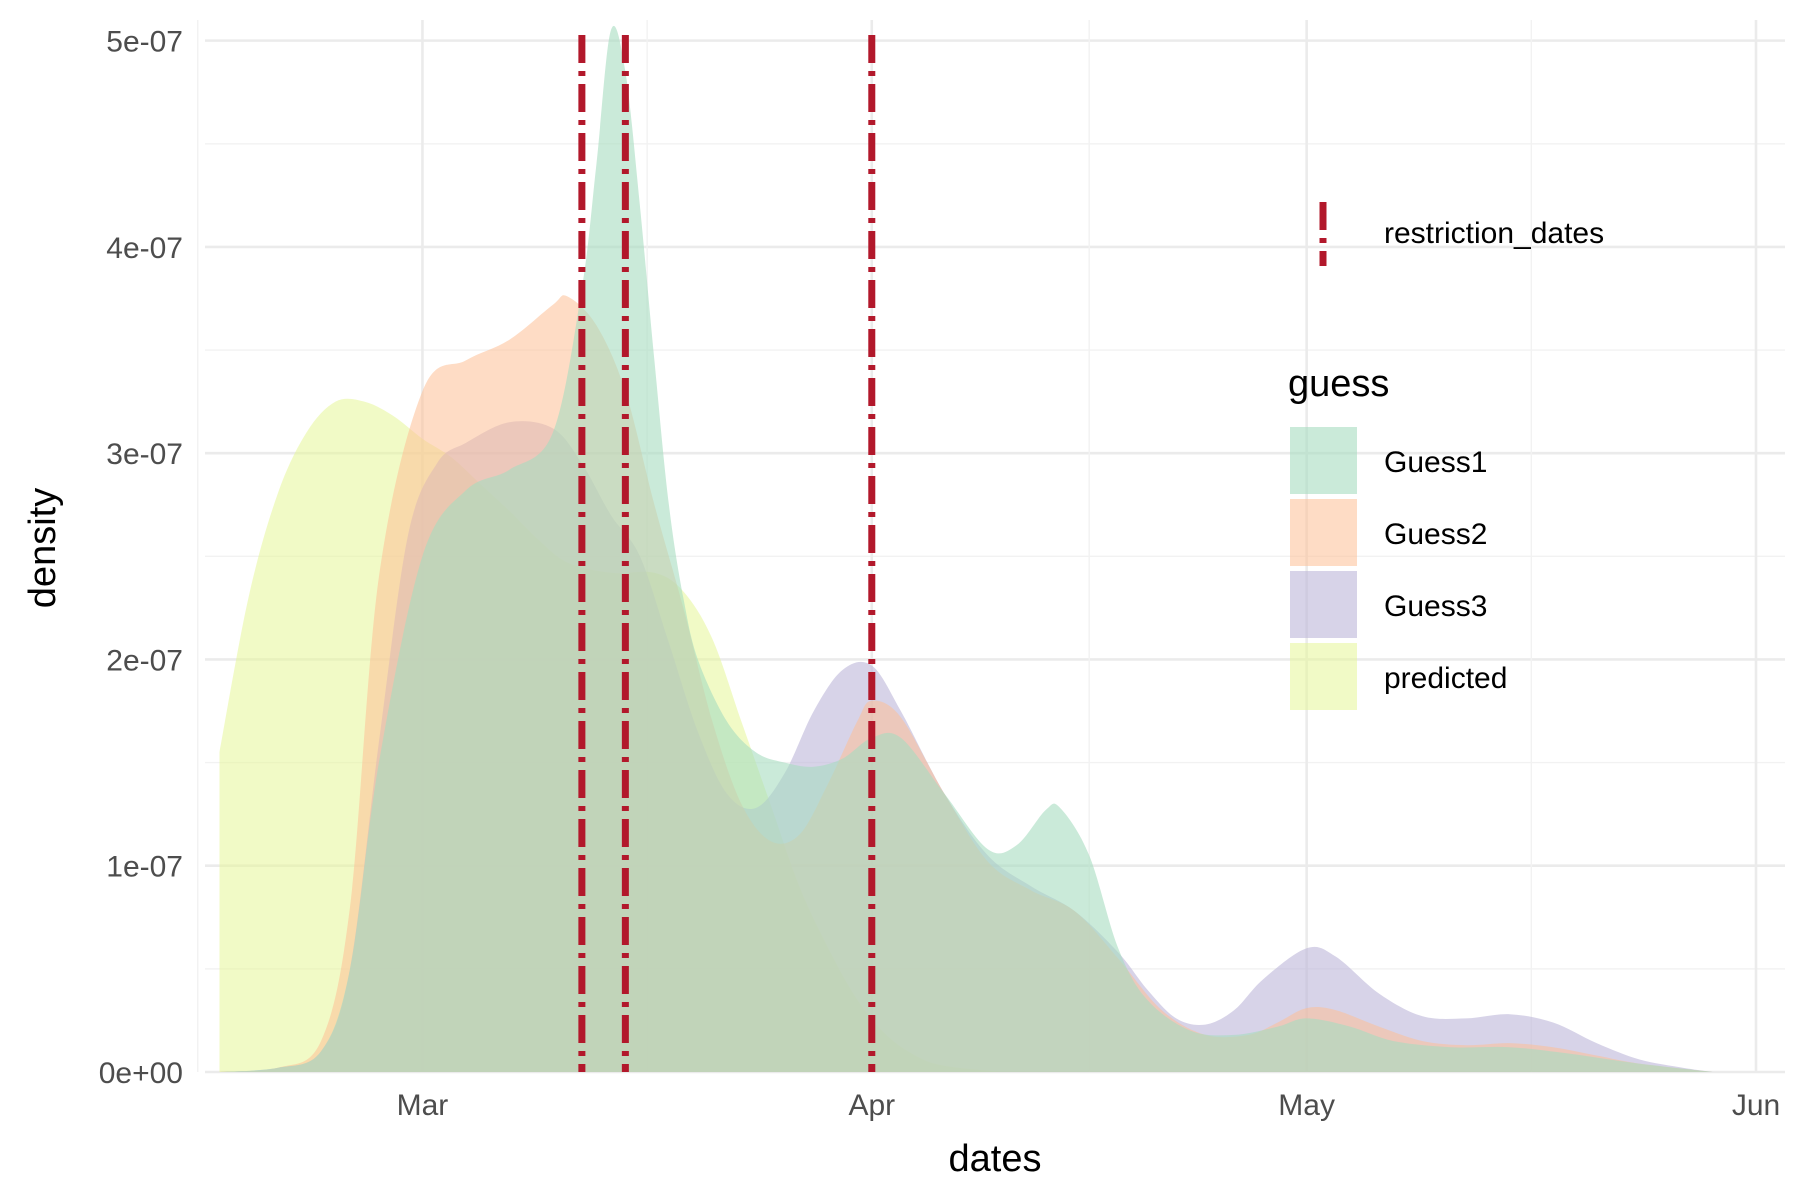 This screenshot has height=1200, width=1800. I want to click on y-tick-label: 5e-07, so click(144, 42).